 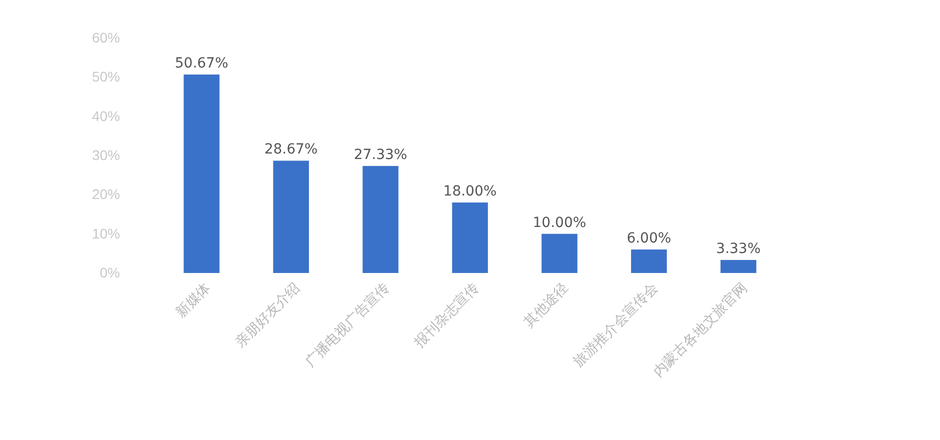 I want to click on data-label: 18.00%, so click(x=470, y=192).